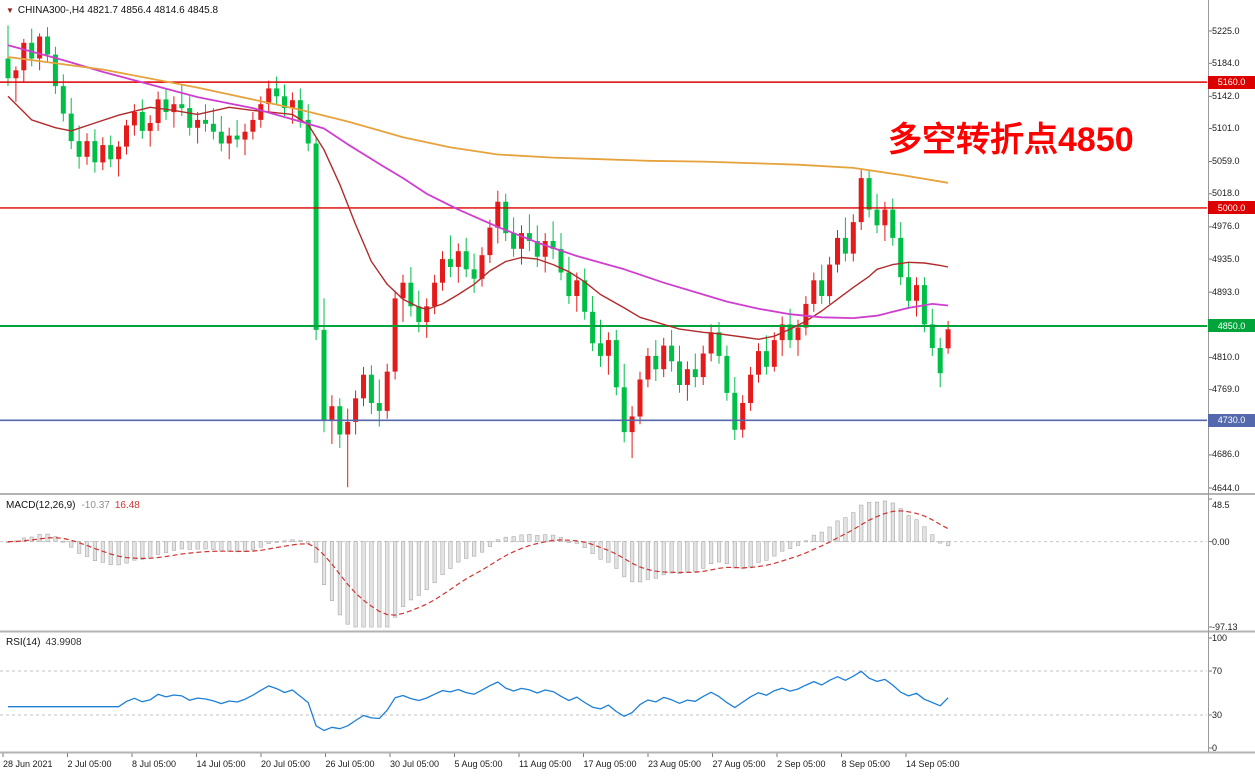 The height and width of the screenshot is (779, 1255). Describe the element at coordinates (10, 10) in the screenshot. I see `symbol-dropdown-icon: ▼` at that location.